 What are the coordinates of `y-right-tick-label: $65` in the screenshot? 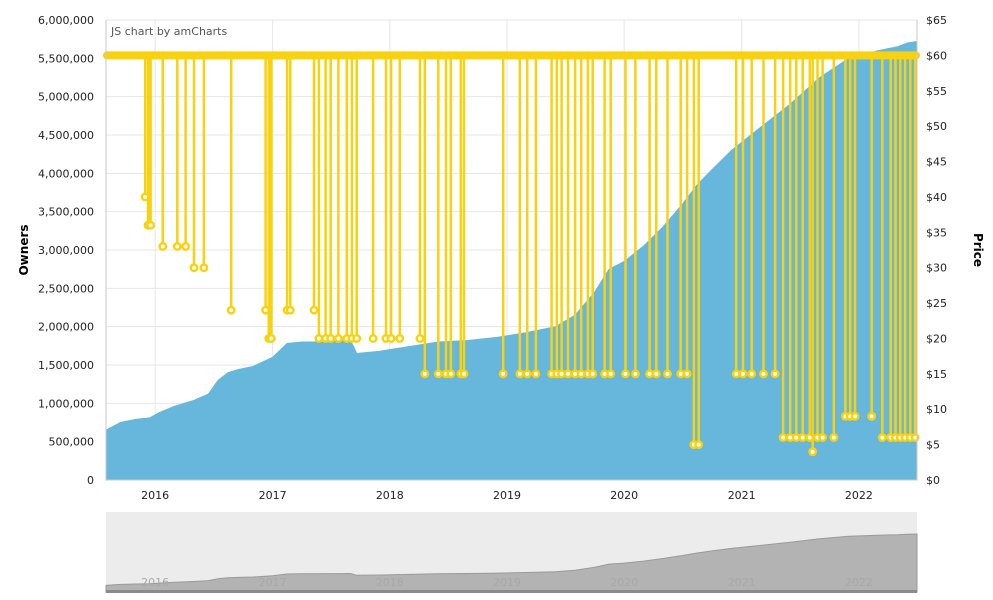 It's located at (936, 20).